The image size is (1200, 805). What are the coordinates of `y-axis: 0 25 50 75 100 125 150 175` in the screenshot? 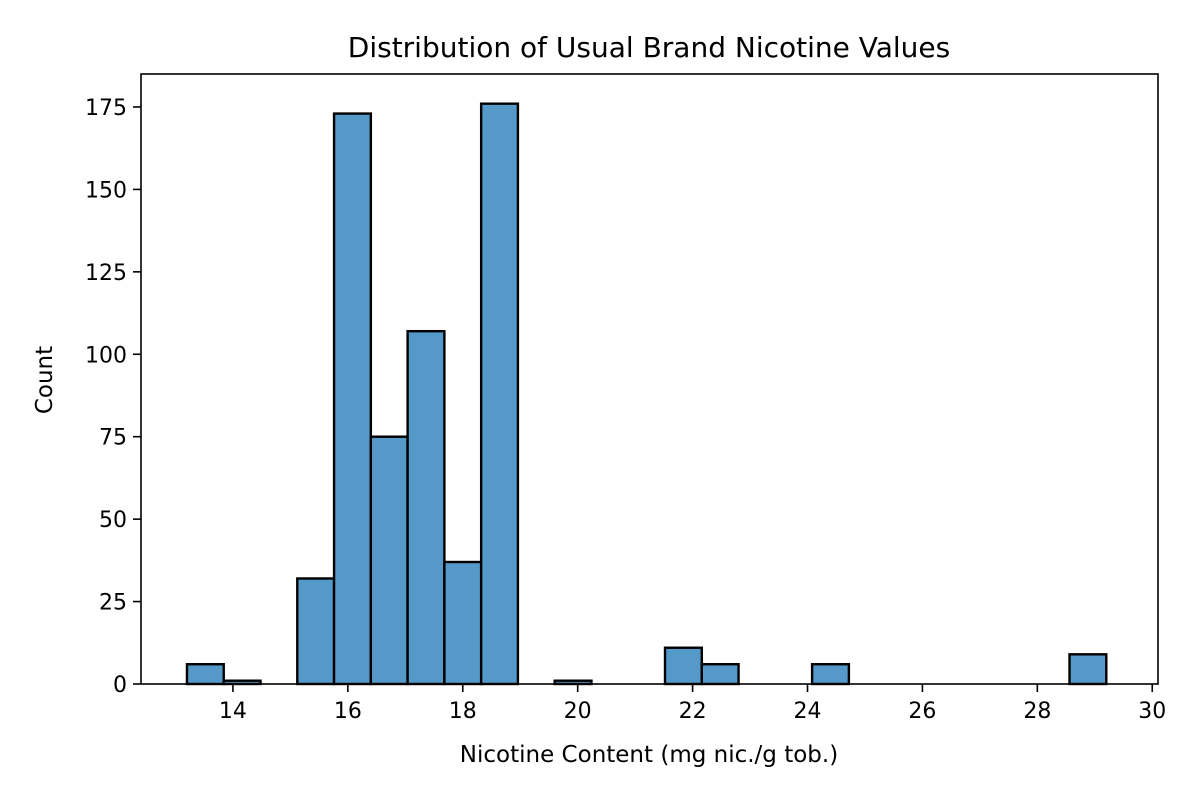 It's located at (113, 397).